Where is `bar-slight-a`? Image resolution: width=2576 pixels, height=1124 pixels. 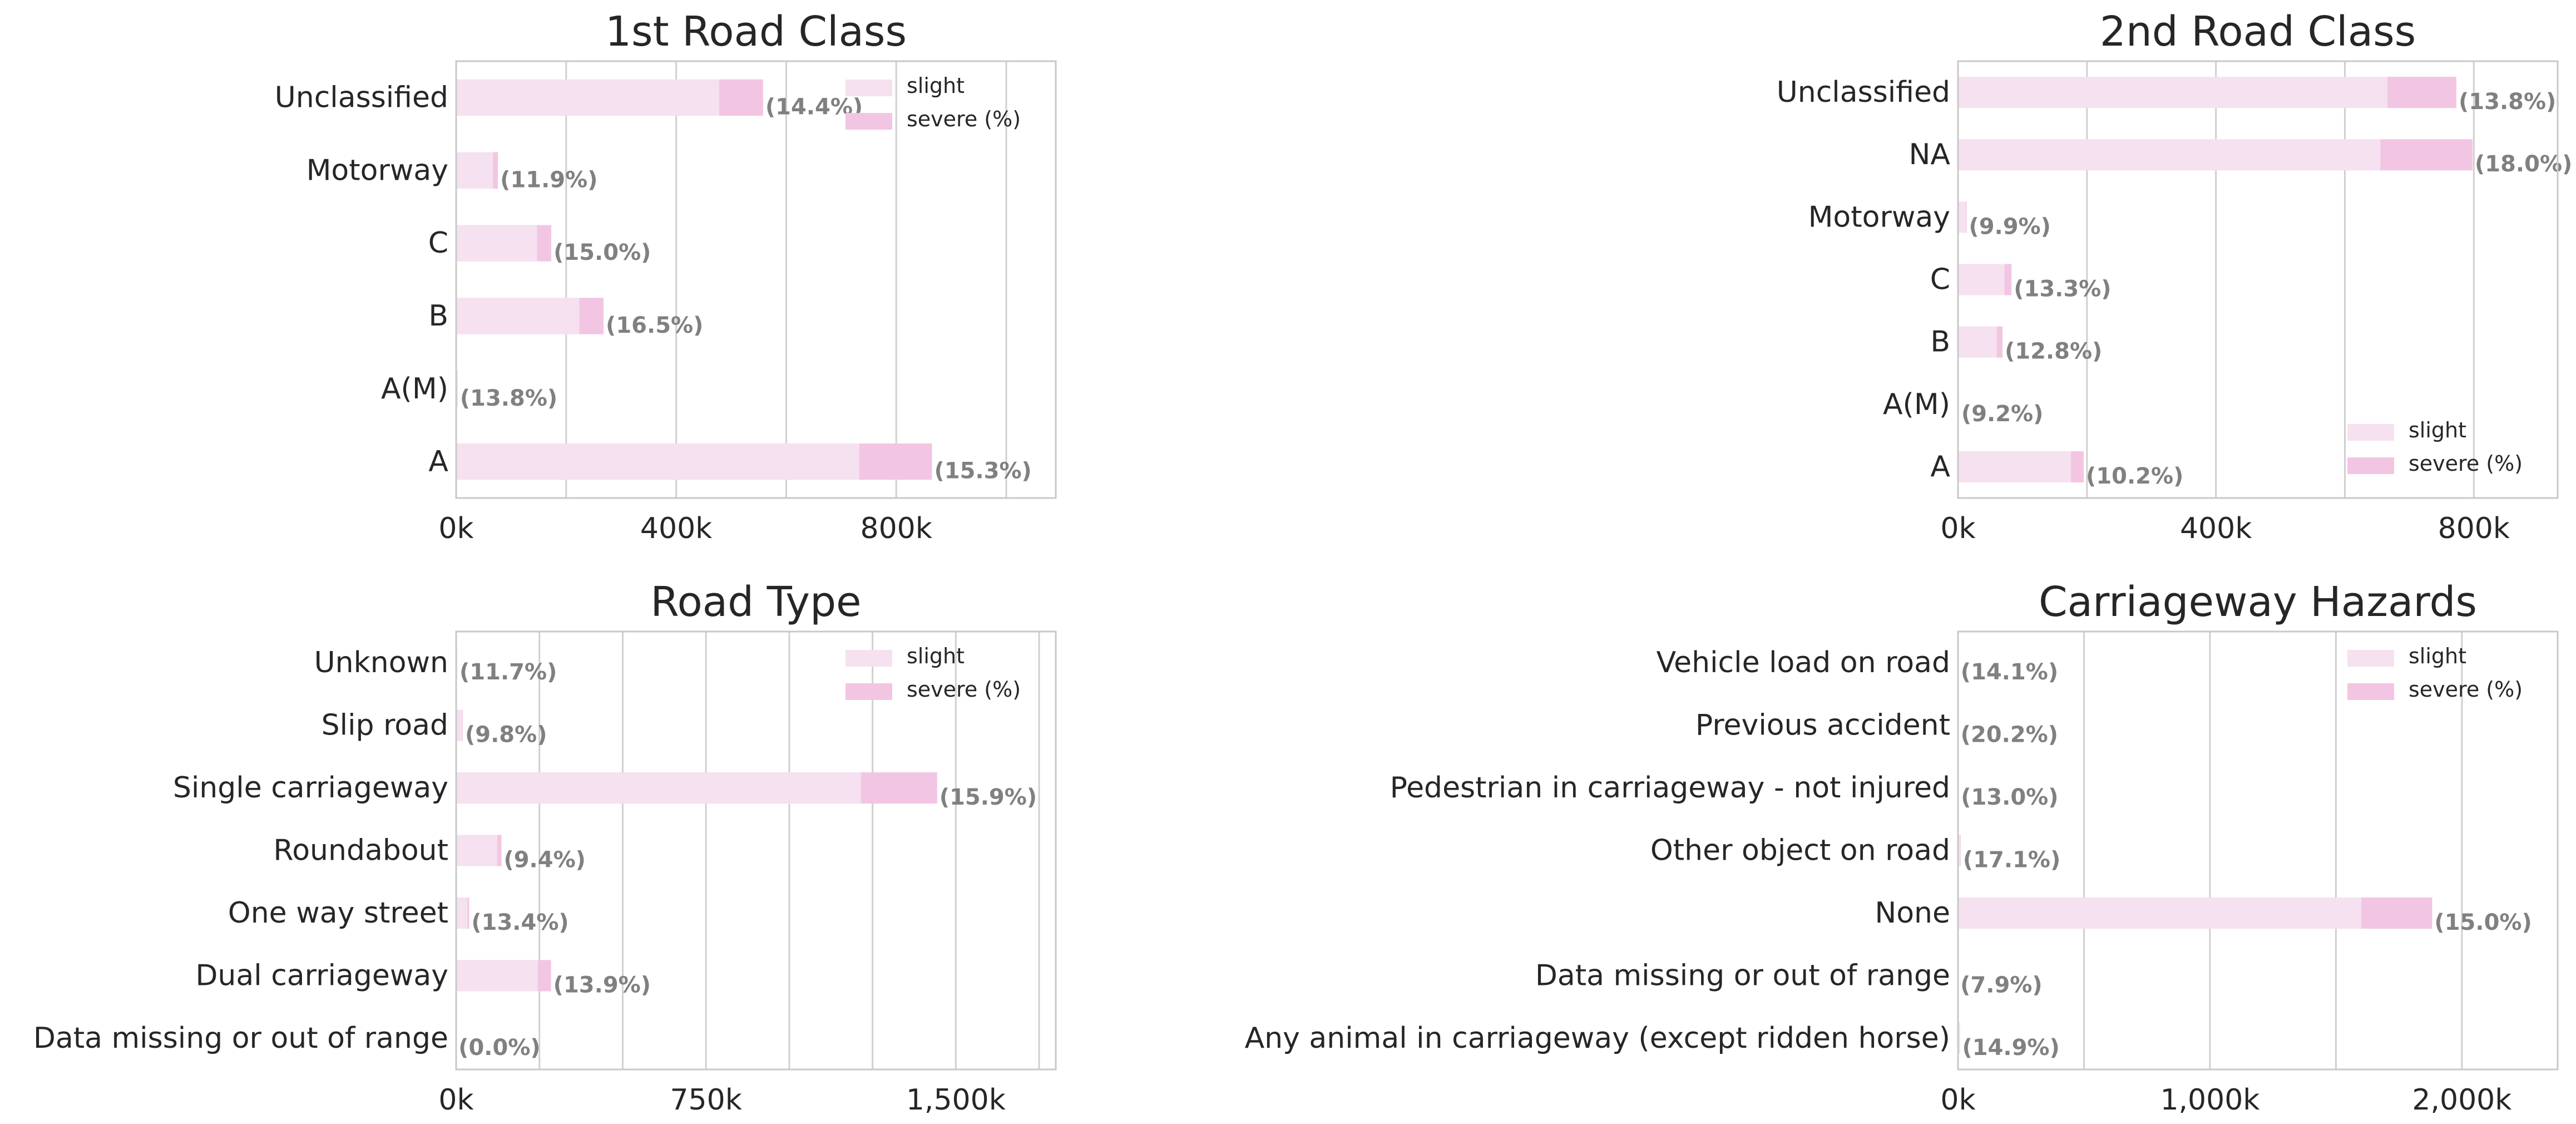 bar-slight-a is located at coordinates (2015, 467).